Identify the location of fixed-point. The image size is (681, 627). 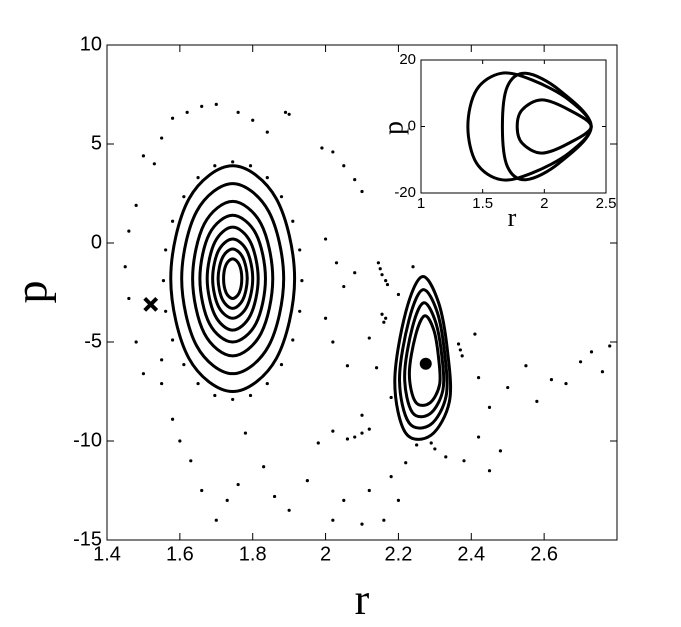
(425, 363).